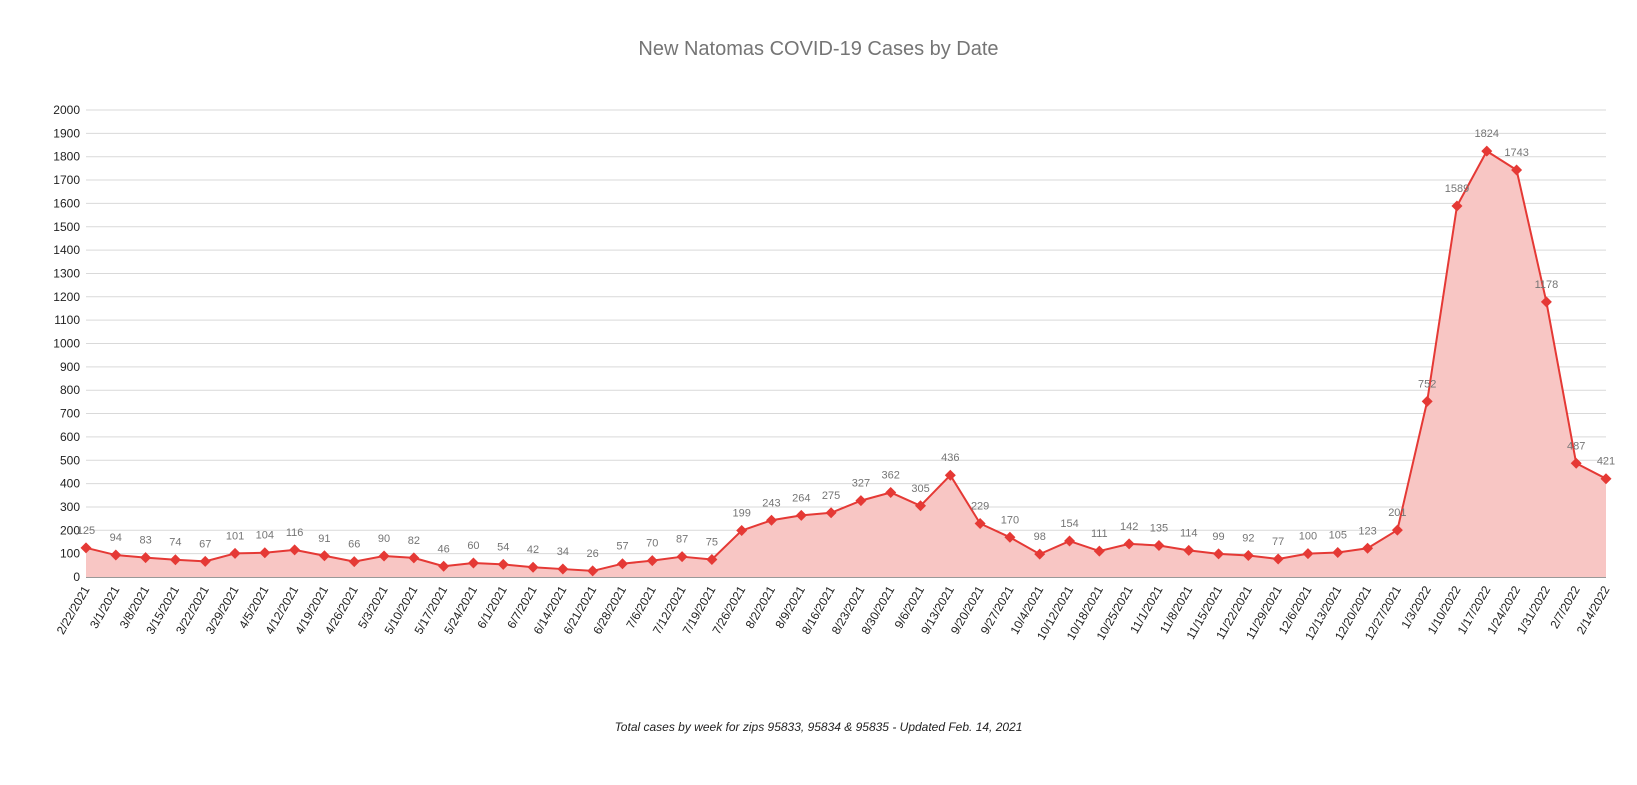  I want to click on data-label: 26, so click(593, 554).